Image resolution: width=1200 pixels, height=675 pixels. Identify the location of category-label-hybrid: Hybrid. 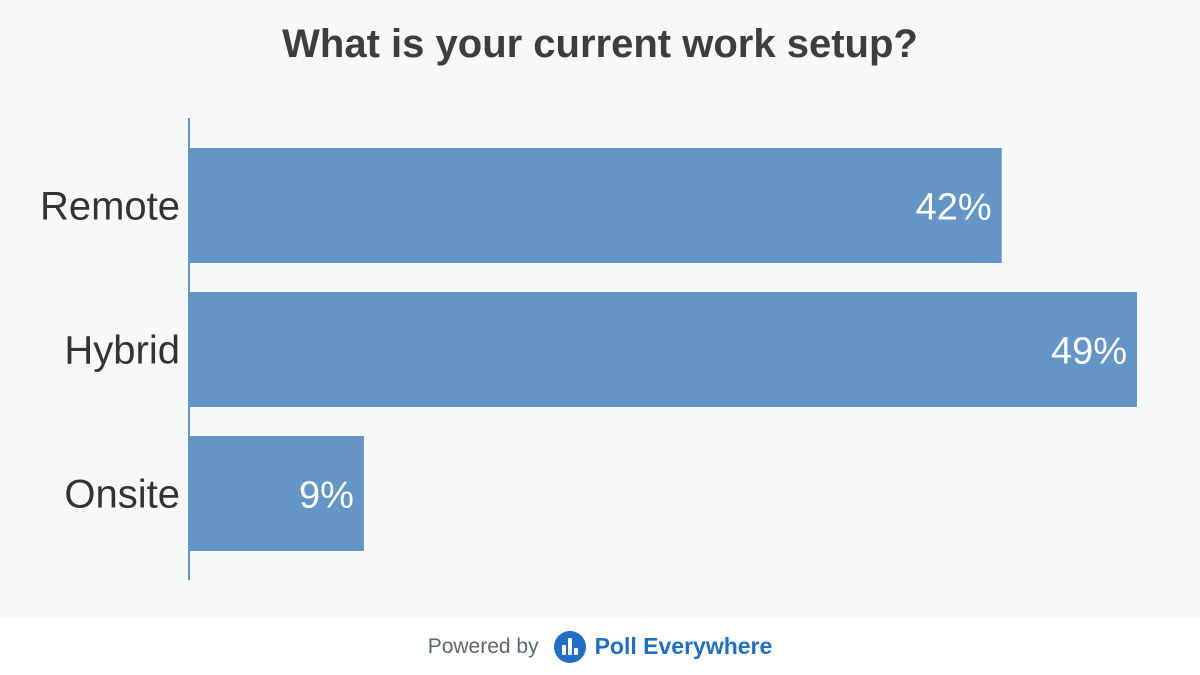
(122, 351).